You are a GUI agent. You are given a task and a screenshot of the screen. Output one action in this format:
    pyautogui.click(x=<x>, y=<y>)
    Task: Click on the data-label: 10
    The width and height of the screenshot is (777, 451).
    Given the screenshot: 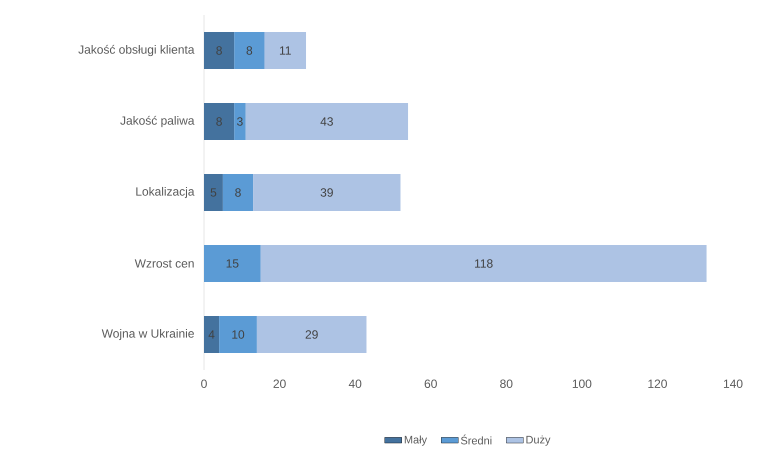 What is the action you would take?
    pyautogui.click(x=238, y=334)
    